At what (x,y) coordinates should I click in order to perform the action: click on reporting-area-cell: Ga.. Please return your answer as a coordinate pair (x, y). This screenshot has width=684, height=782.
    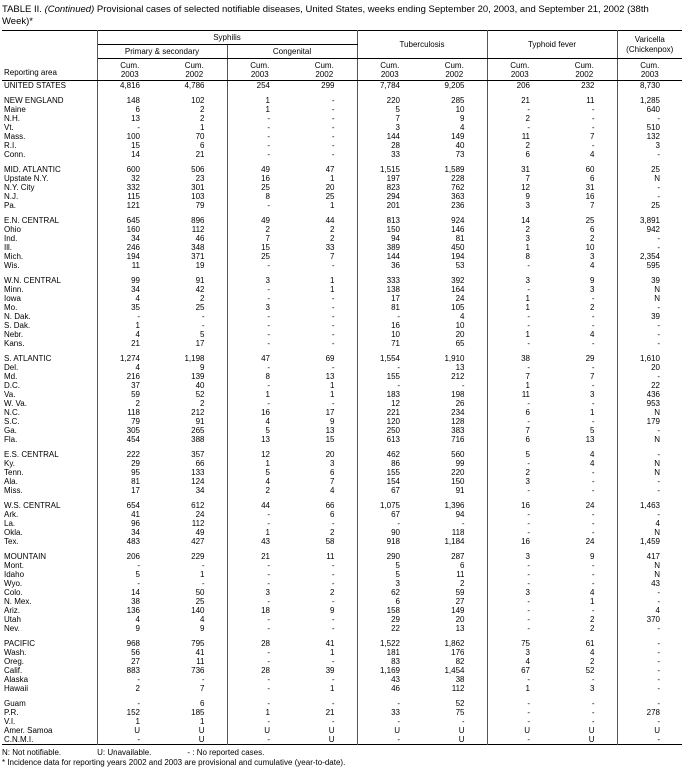
    Looking at the image, I should click on (50, 430).